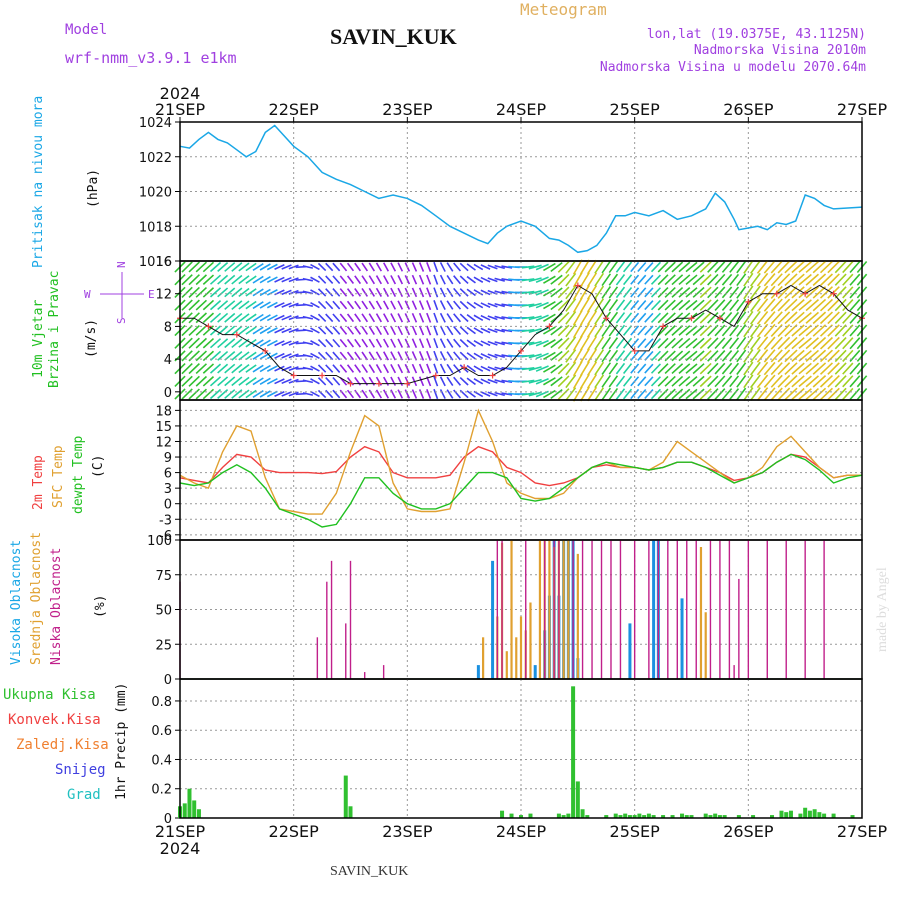  Describe the element at coordinates (56, 606) in the screenshot. I see `cloud-side-label-3: Niska Oblacnost` at that location.